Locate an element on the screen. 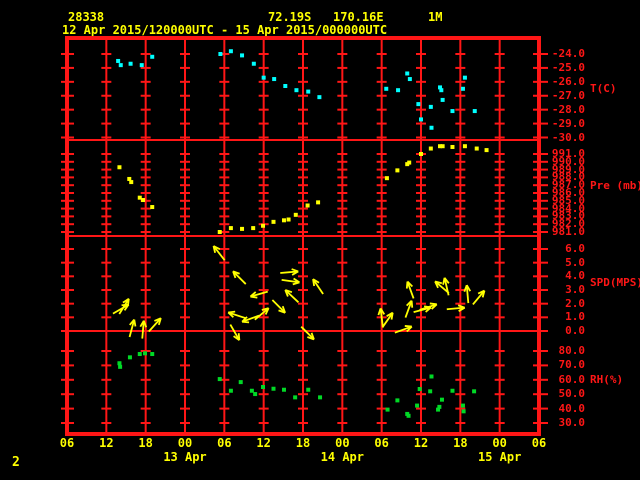  wind_speed-axis-title: SPD(MPS) is located at coordinates (615, 282).